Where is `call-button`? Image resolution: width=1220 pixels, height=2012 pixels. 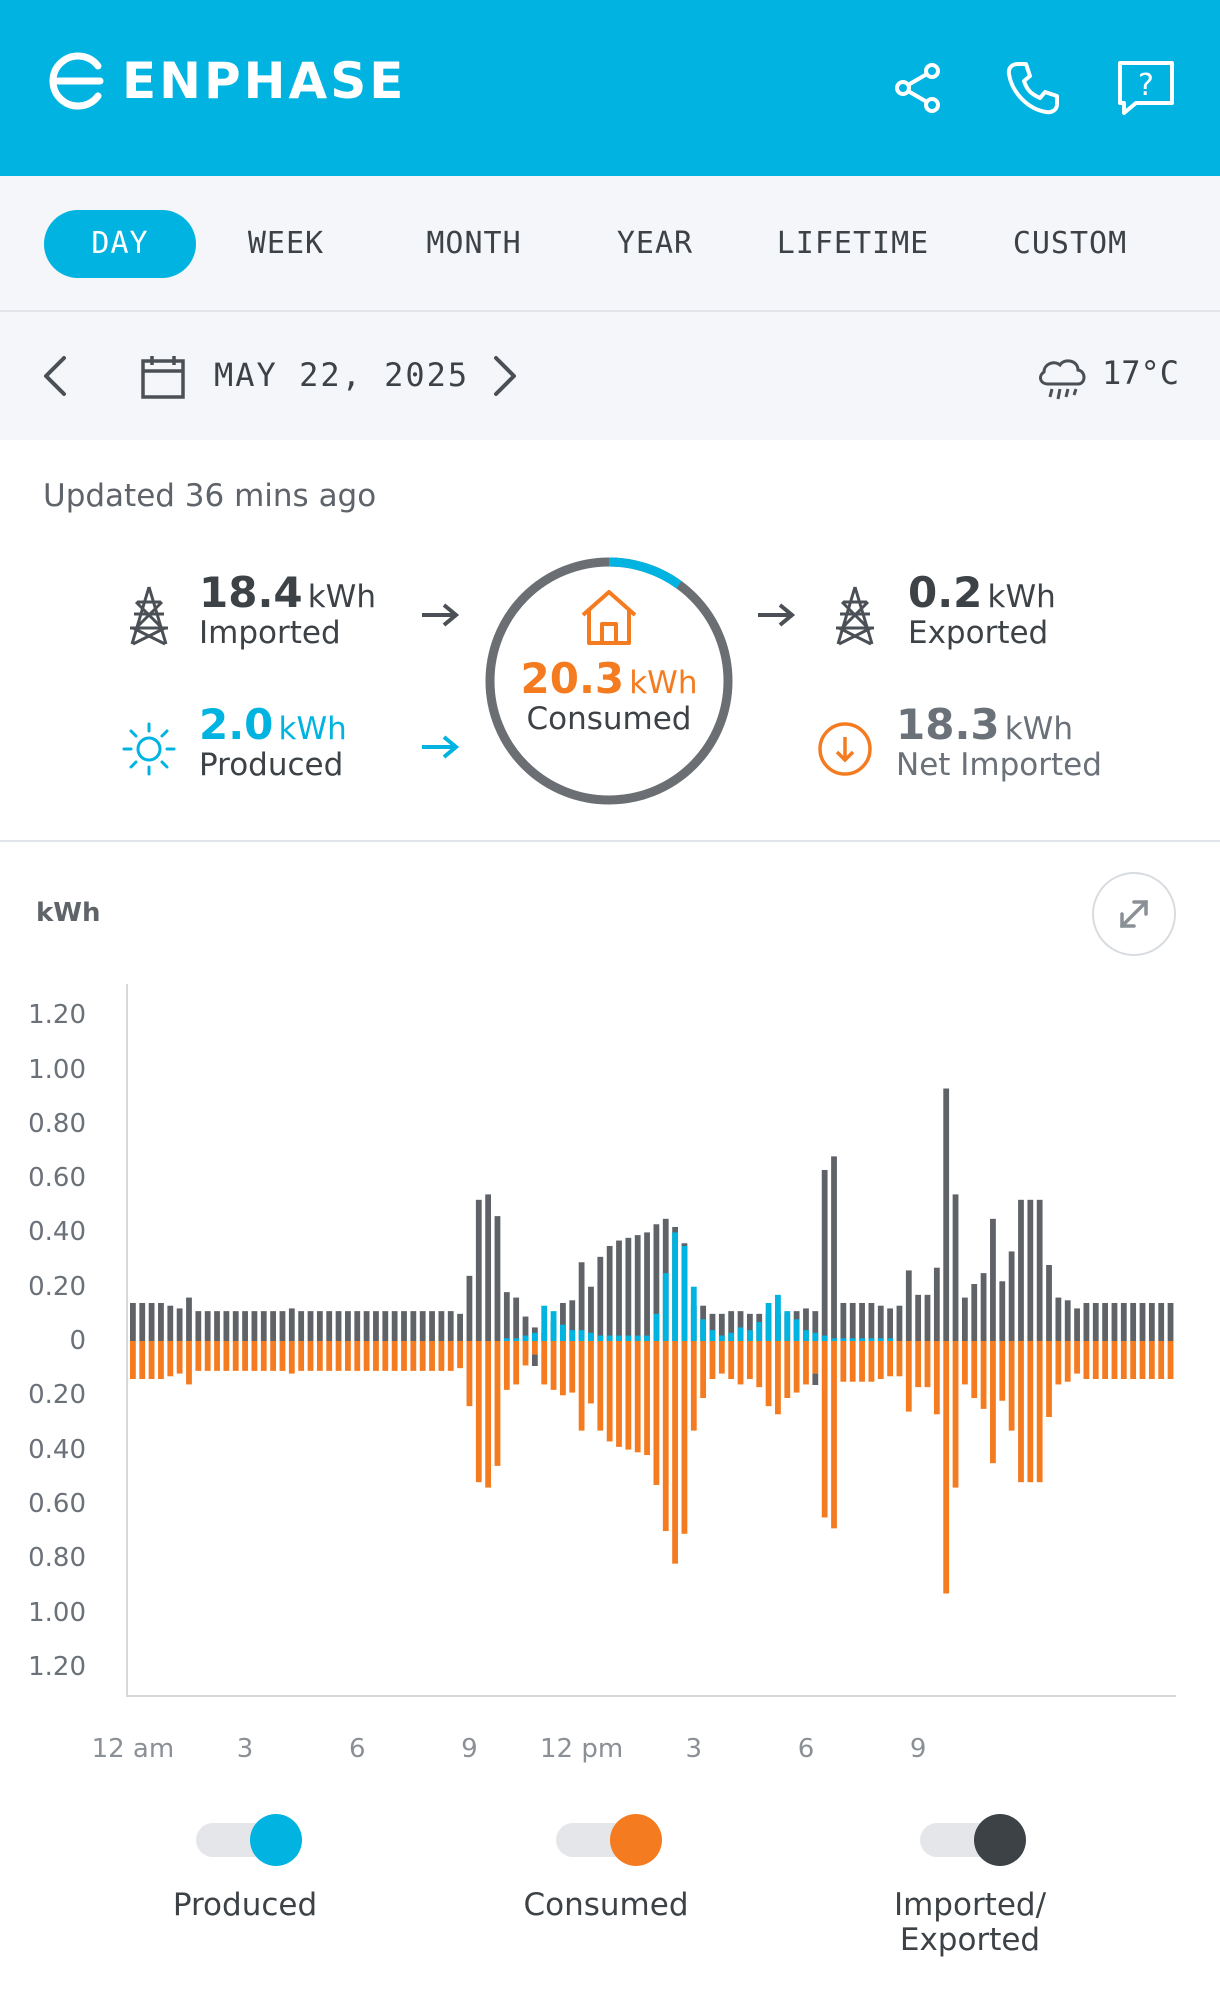
call-button is located at coordinates (1032, 88).